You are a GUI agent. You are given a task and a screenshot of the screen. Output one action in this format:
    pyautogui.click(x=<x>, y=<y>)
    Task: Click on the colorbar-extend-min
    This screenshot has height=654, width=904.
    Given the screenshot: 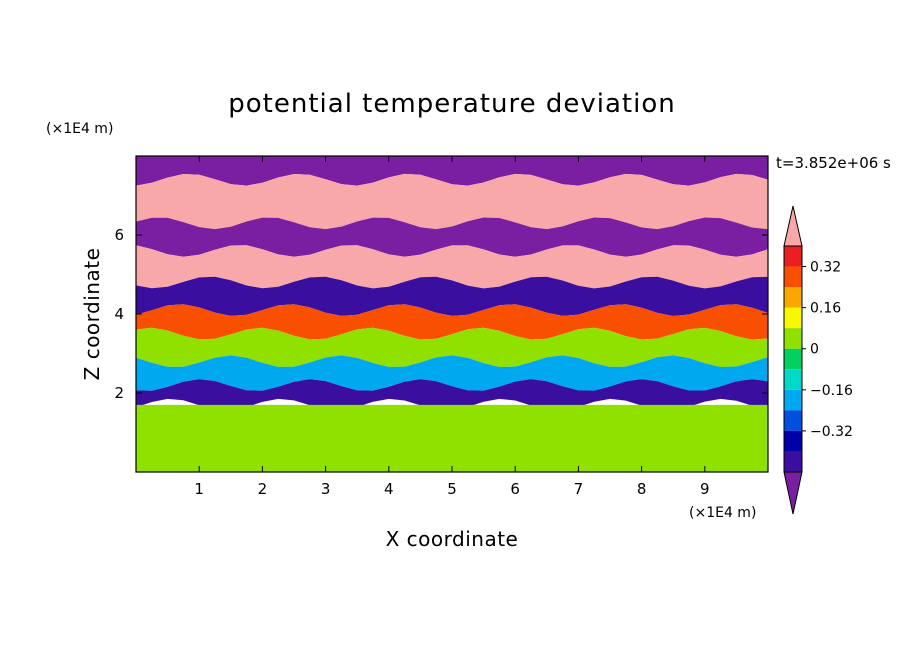 What is the action you would take?
    pyautogui.click(x=793, y=493)
    